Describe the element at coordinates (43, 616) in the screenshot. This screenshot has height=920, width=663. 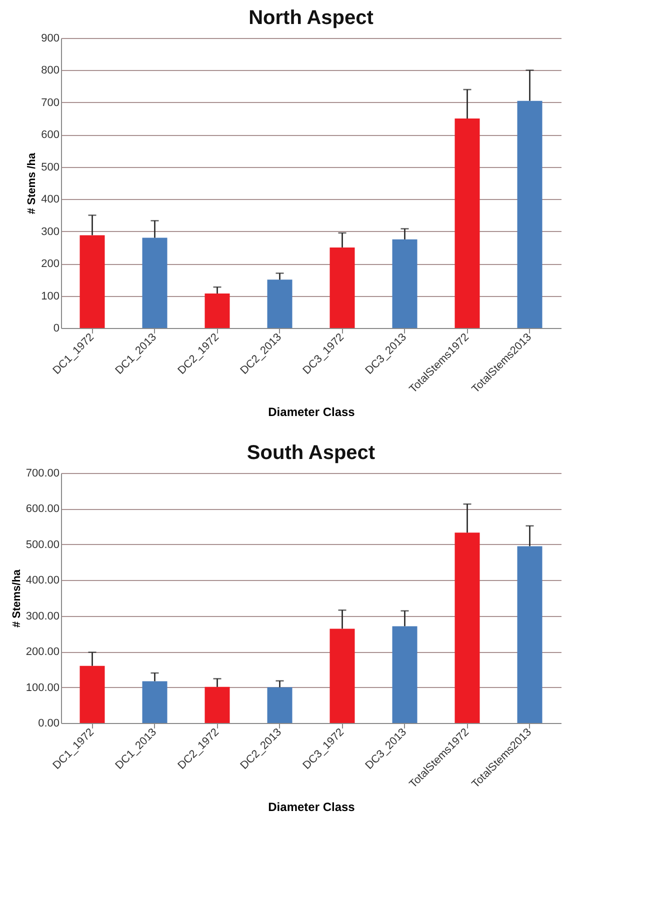
I see `y-tick-label: 300.00` at that location.